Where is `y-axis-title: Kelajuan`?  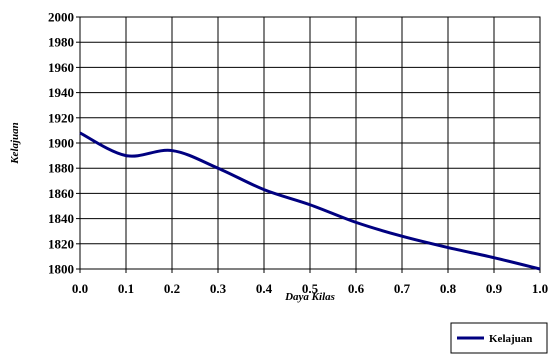 y-axis-title: Kelajuan is located at coordinates (15, 143).